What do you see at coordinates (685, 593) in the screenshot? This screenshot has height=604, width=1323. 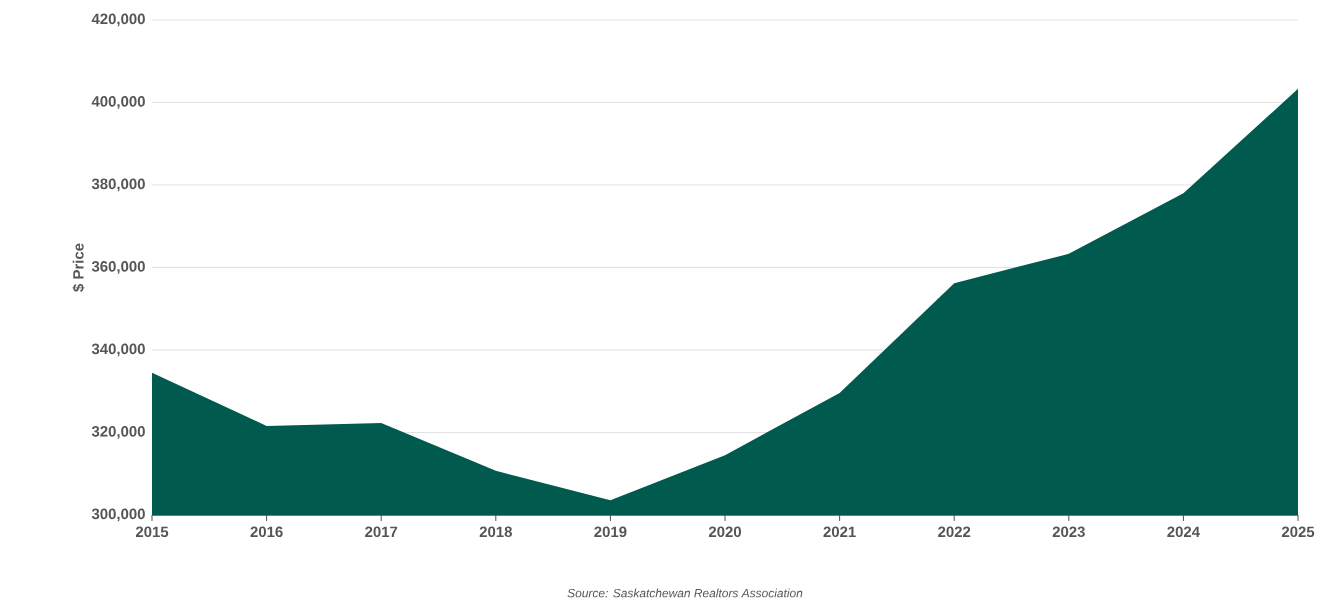 I see `source-note: Source: Saskatchewan Realtors Association` at bounding box center [685, 593].